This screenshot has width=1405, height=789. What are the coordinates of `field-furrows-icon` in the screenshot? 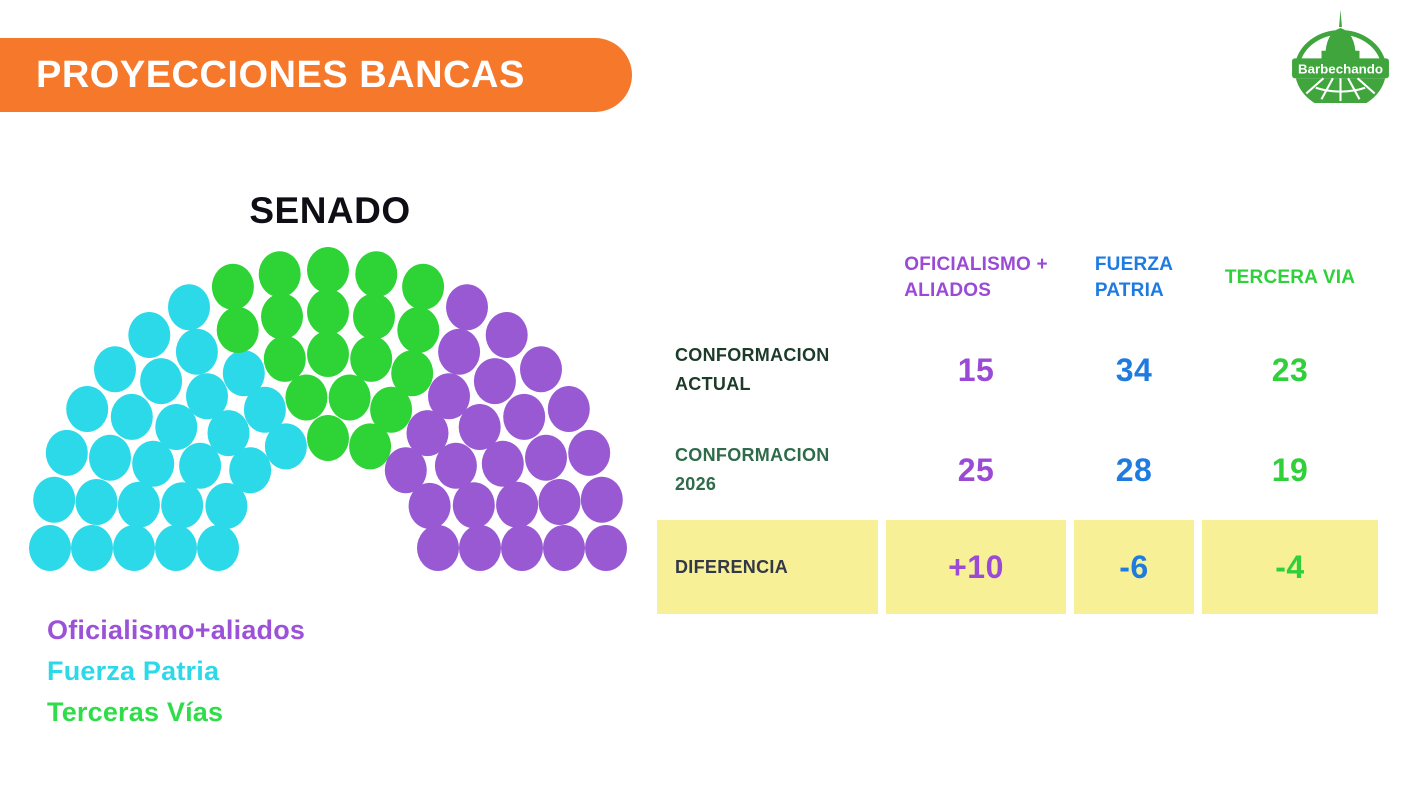 It's located at (1340, 90).